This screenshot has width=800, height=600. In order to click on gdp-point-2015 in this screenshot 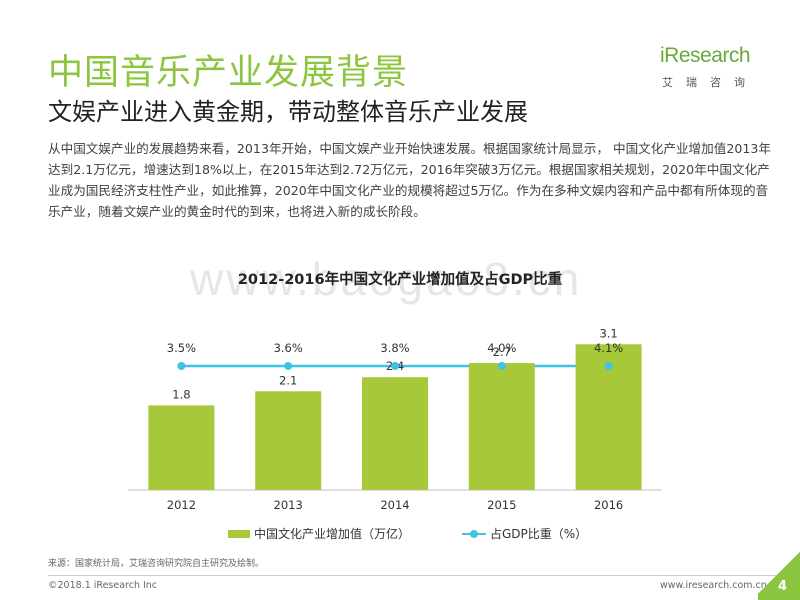, I will do `click(501, 366)`.